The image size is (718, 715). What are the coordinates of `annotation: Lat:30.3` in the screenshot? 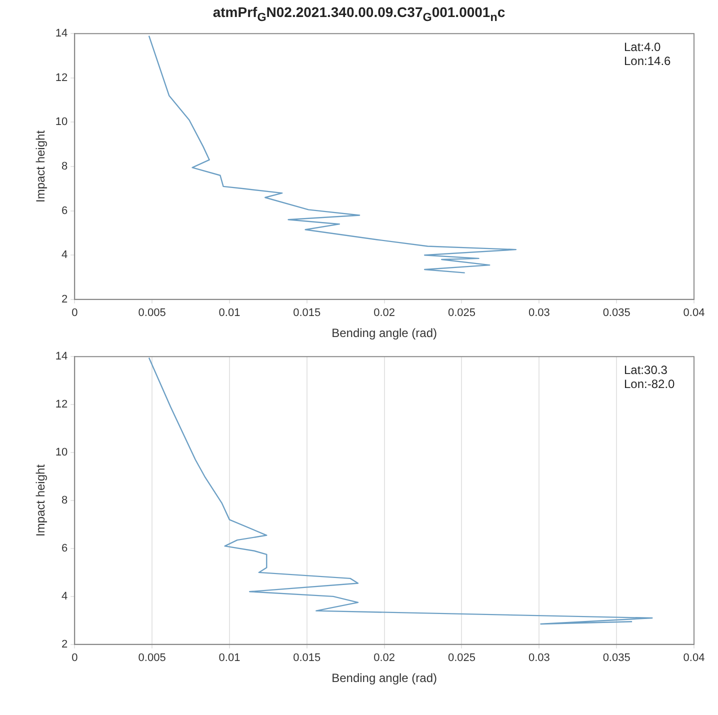 It's located at (646, 369).